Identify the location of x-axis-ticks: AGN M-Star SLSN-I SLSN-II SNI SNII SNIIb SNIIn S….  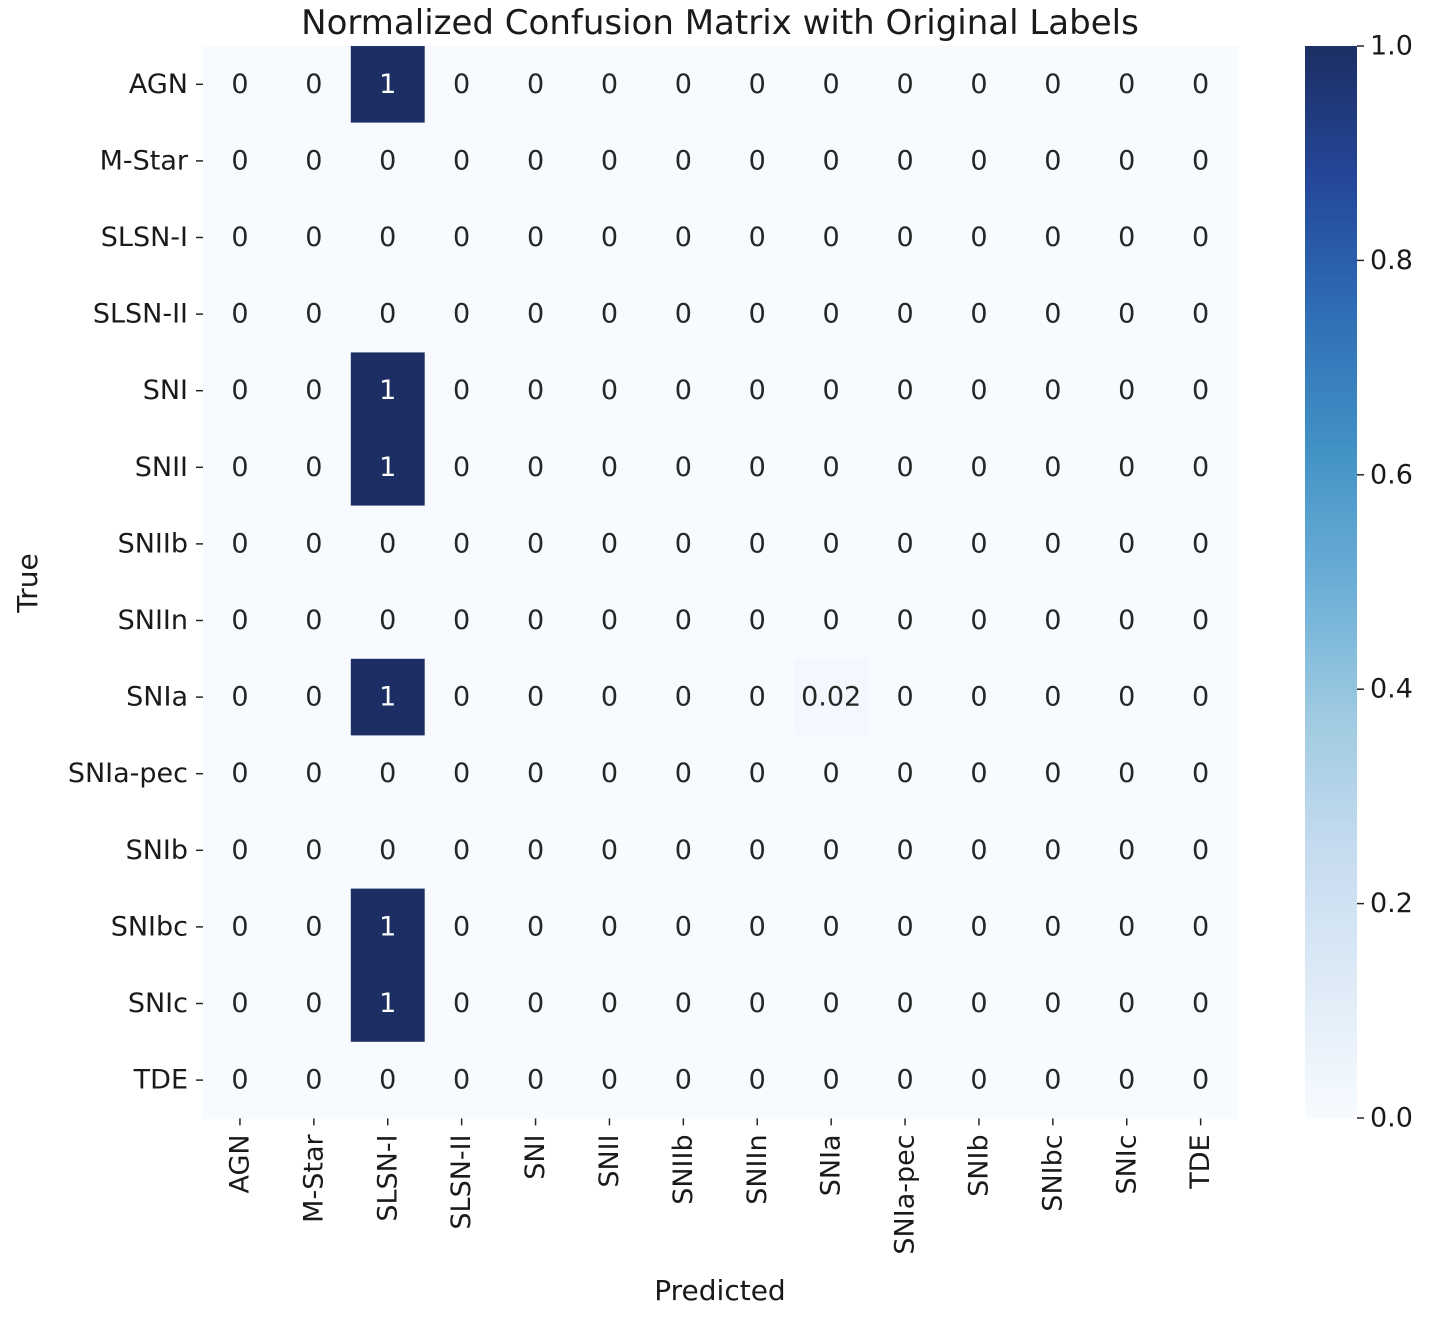
(720, 1186).